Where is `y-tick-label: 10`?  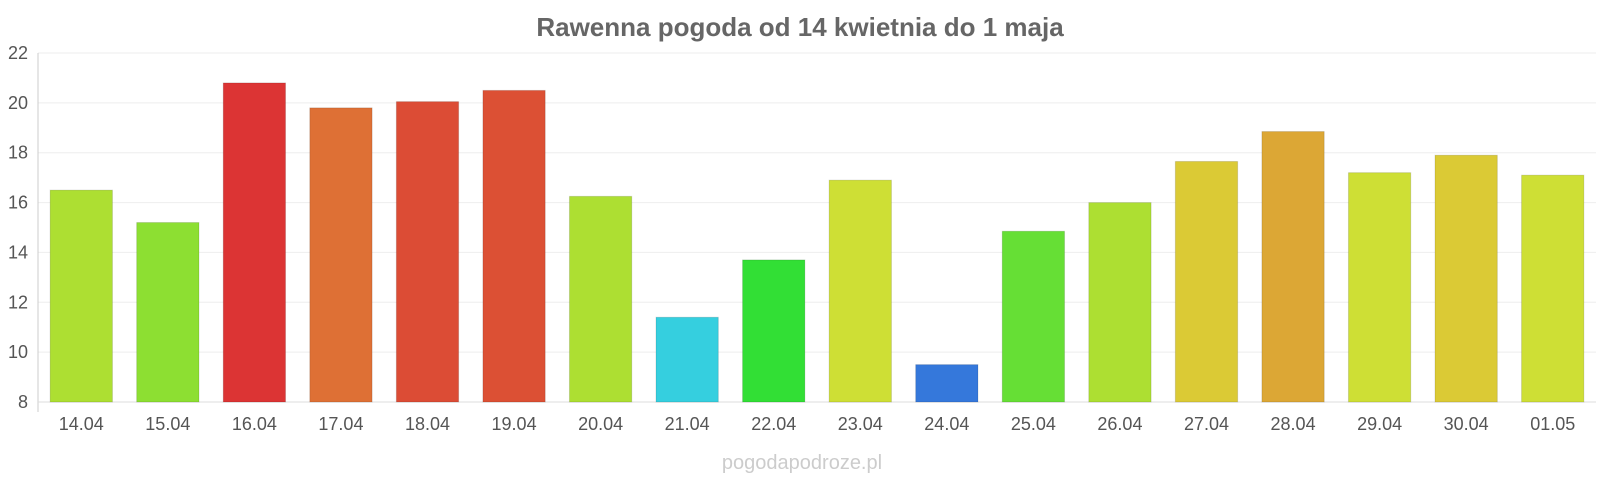
y-tick-label: 10 is located at coordinates (18, 352).